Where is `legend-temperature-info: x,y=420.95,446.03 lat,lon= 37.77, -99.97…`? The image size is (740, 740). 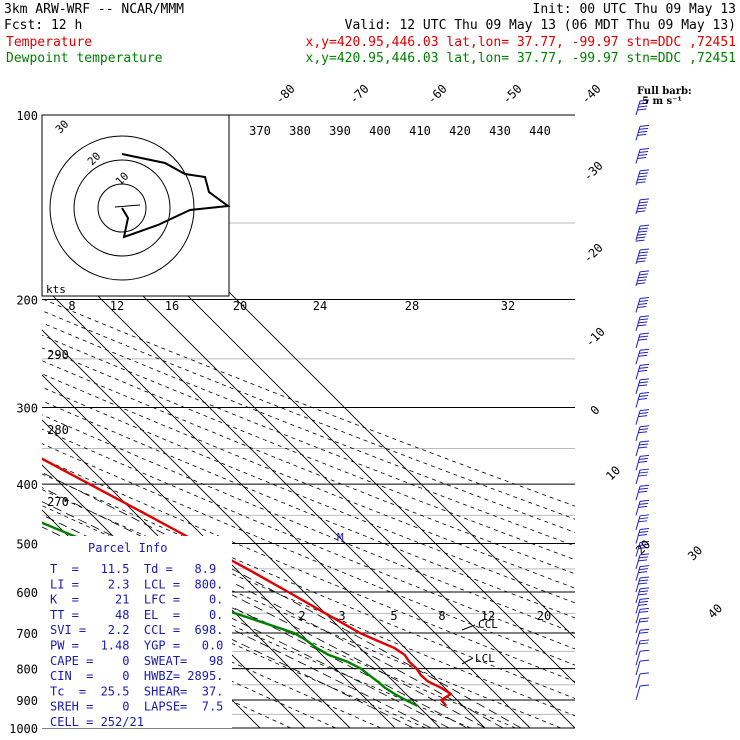 legend-temperature-info: x,y=420.95,446.03 lat,lon= 37.77, -99.97… is located at coordinates (521, 42).